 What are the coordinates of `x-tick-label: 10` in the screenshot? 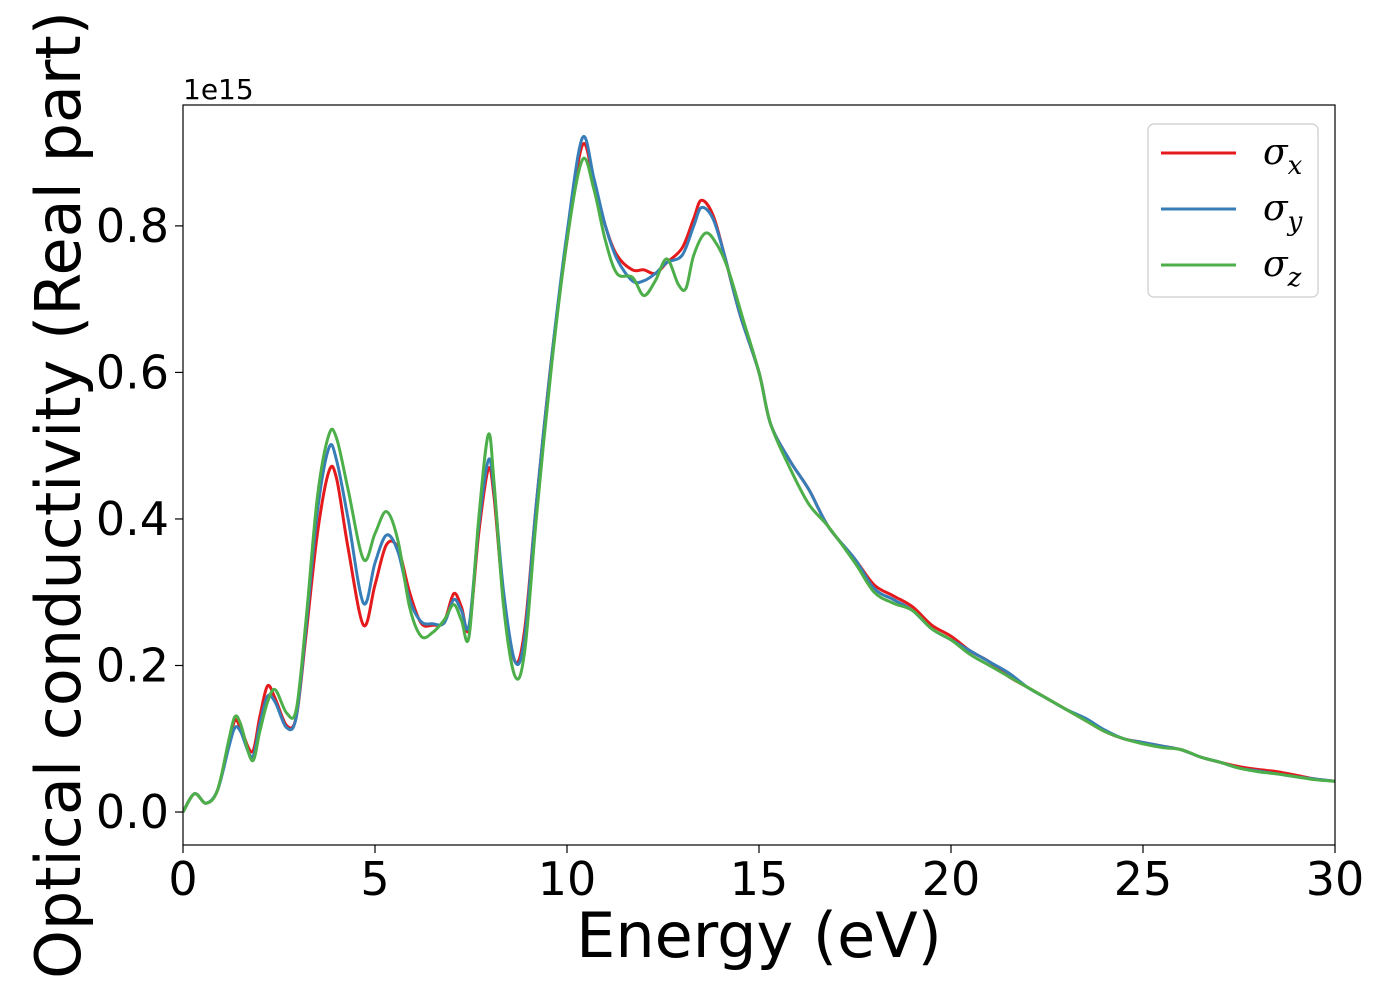 It's located at (567, 879).